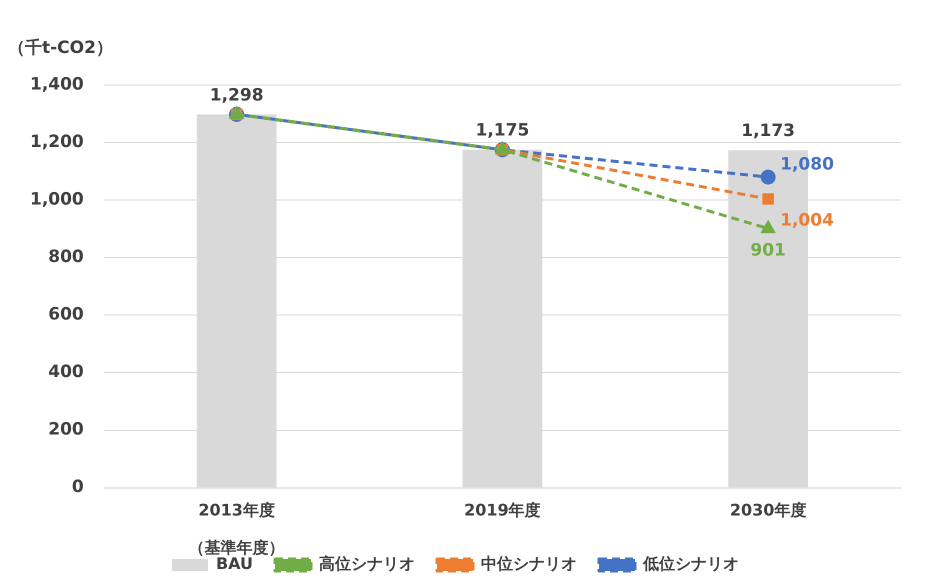 This screenshot has width=941, height=588. Describe the element at coordinates (691, 564) in the screenshot. I see `legend-label: 低位シナリオ` at that location.